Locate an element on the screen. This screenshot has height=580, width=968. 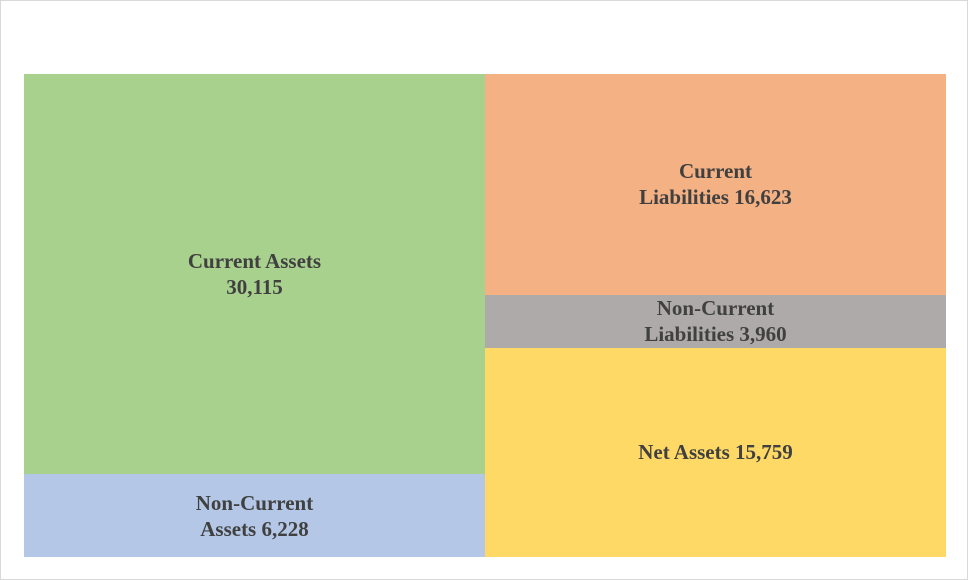
treemap-label-current-assets: Current Assets 30,115 is located at coordinates (254, 274).